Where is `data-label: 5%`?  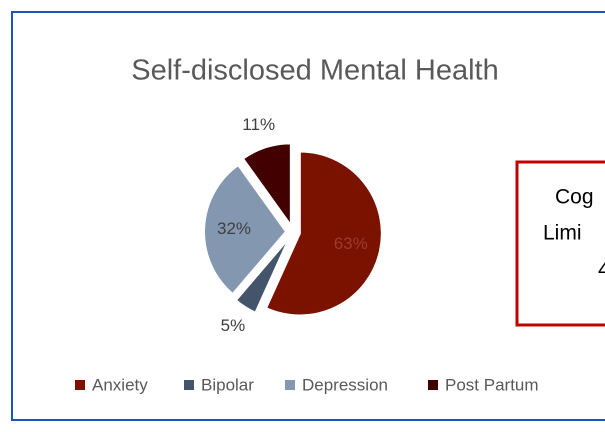 data-label: 5% is located at coordinates (233, 325).